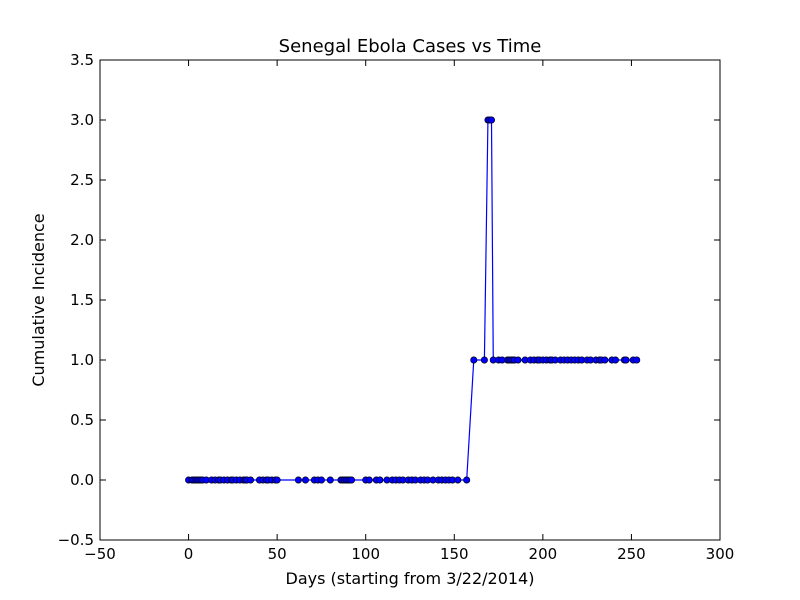  Describe the element at coordinates (82, 120) in the screenshot. I see `y-tick-label: 3.0` at that location.